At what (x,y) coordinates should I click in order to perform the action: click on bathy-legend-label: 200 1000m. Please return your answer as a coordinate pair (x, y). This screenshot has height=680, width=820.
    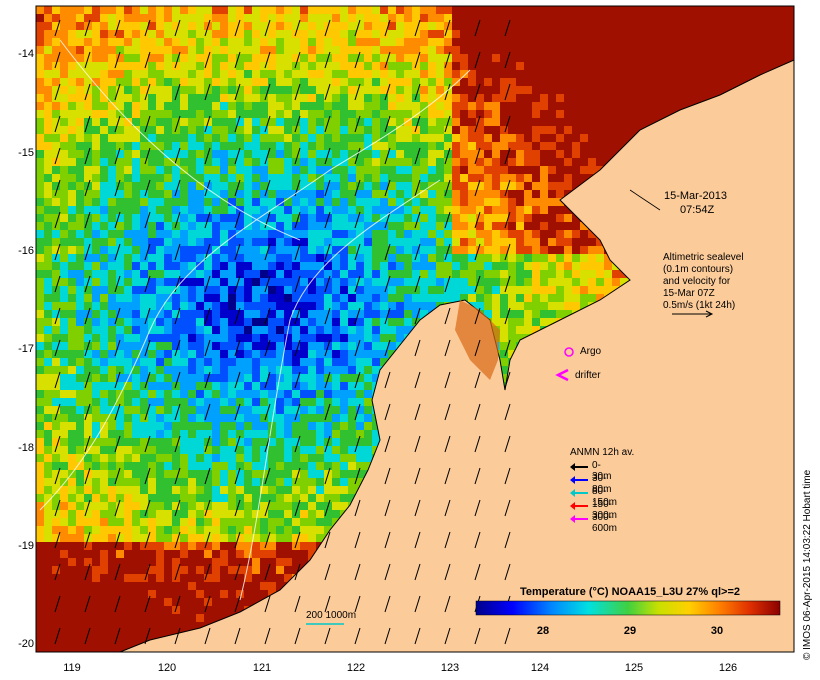
    Looking at the image, I should click on (331, 615).